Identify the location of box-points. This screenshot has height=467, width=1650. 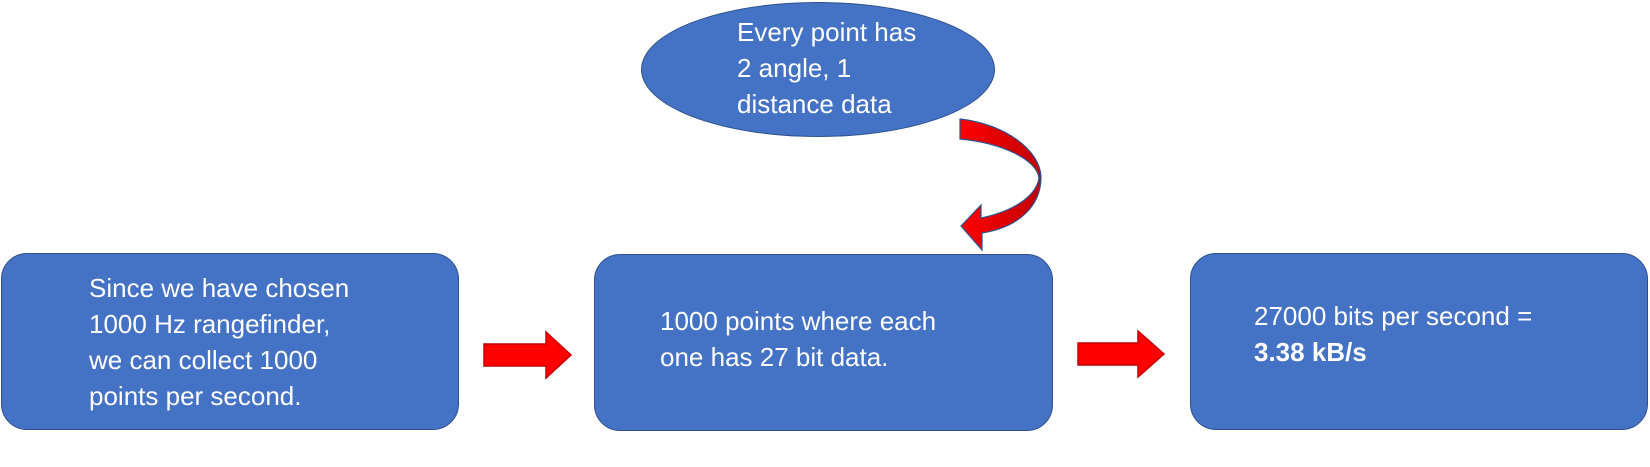
(823, 342).